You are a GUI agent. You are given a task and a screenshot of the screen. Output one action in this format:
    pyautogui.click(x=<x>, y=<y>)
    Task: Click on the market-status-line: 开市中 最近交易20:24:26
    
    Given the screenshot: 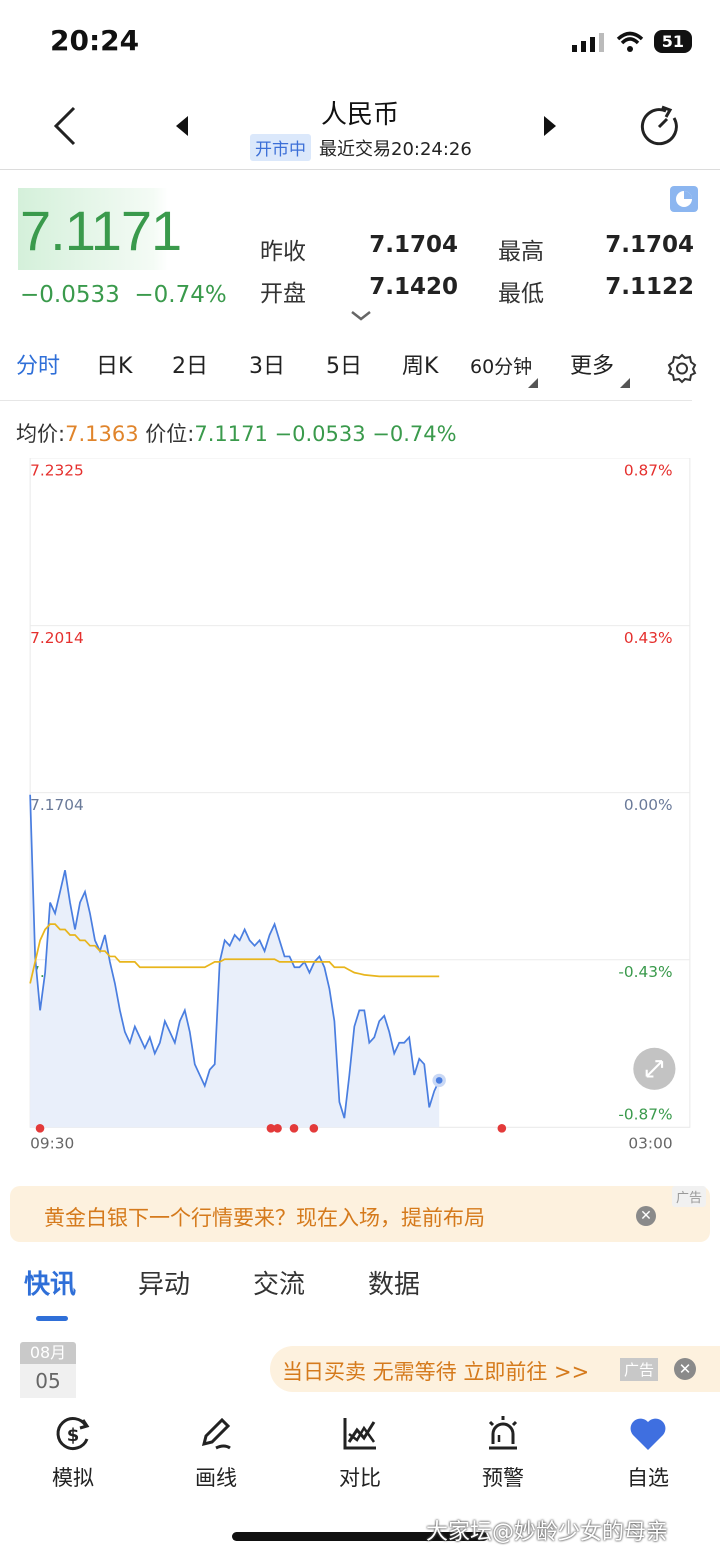 What is the action you would take?
    pyautogui.click(x=361, y=147)
    